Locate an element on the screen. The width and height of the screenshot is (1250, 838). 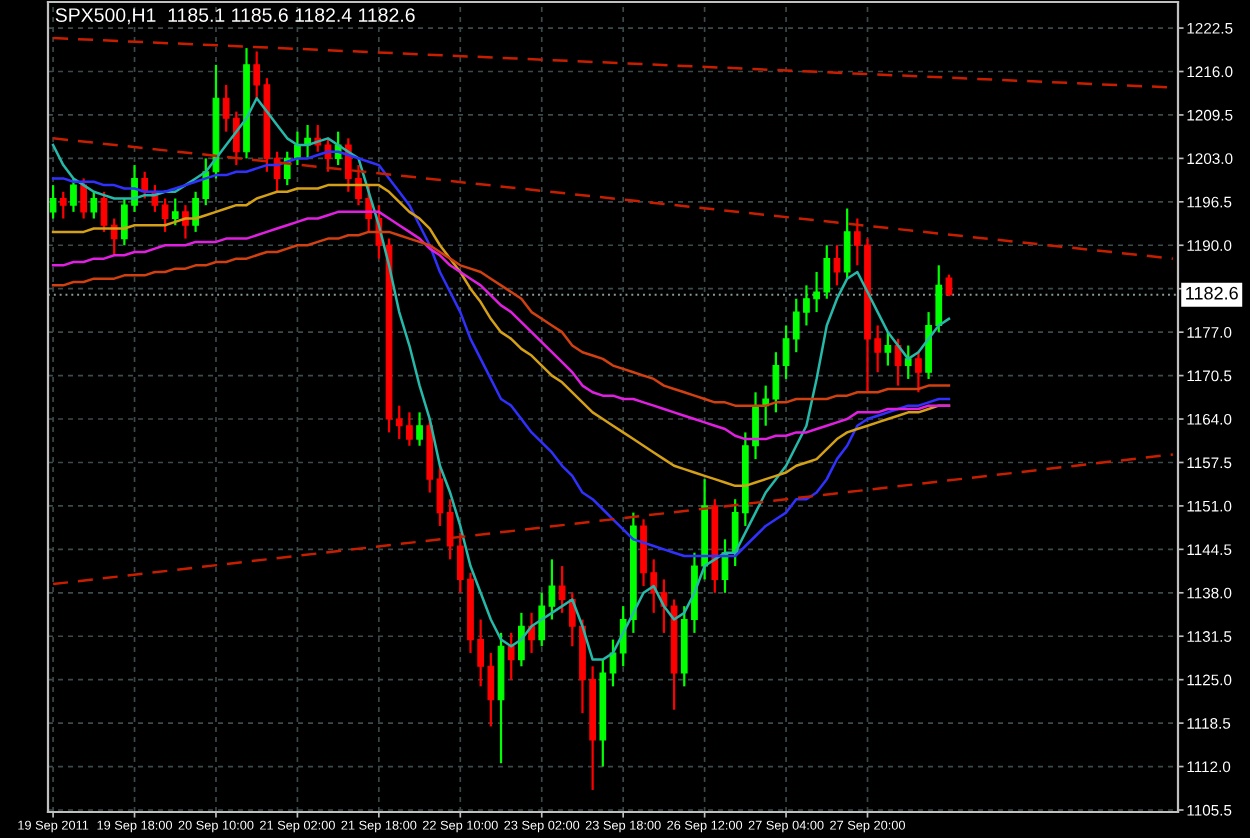
ref-line-label: 1182.6 is located at coordinates (1212, 293).